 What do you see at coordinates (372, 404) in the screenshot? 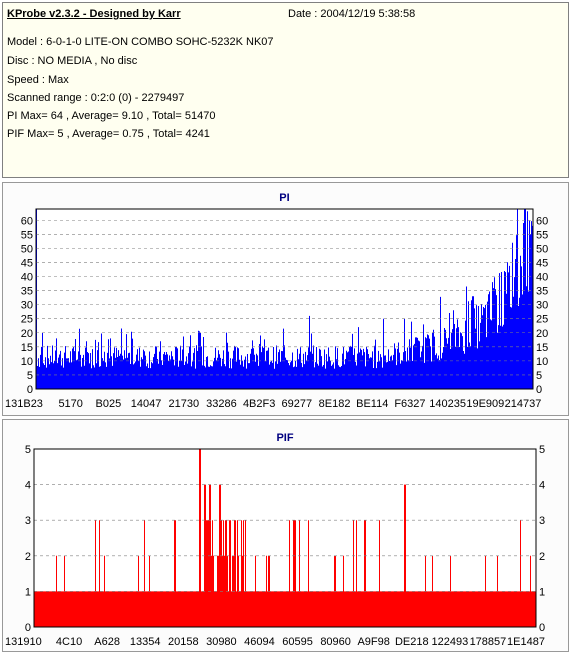
I see `x-tick-label: BE114` at bounding box center [372, 404].